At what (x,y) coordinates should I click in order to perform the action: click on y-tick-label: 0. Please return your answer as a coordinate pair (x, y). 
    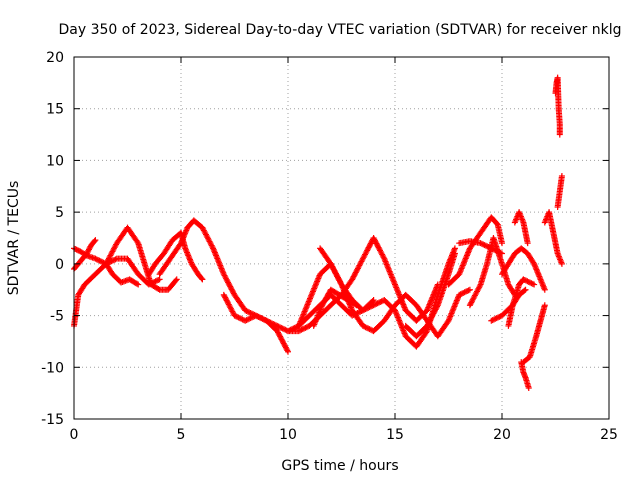
    Looking at the image, I should click on (59, 265).